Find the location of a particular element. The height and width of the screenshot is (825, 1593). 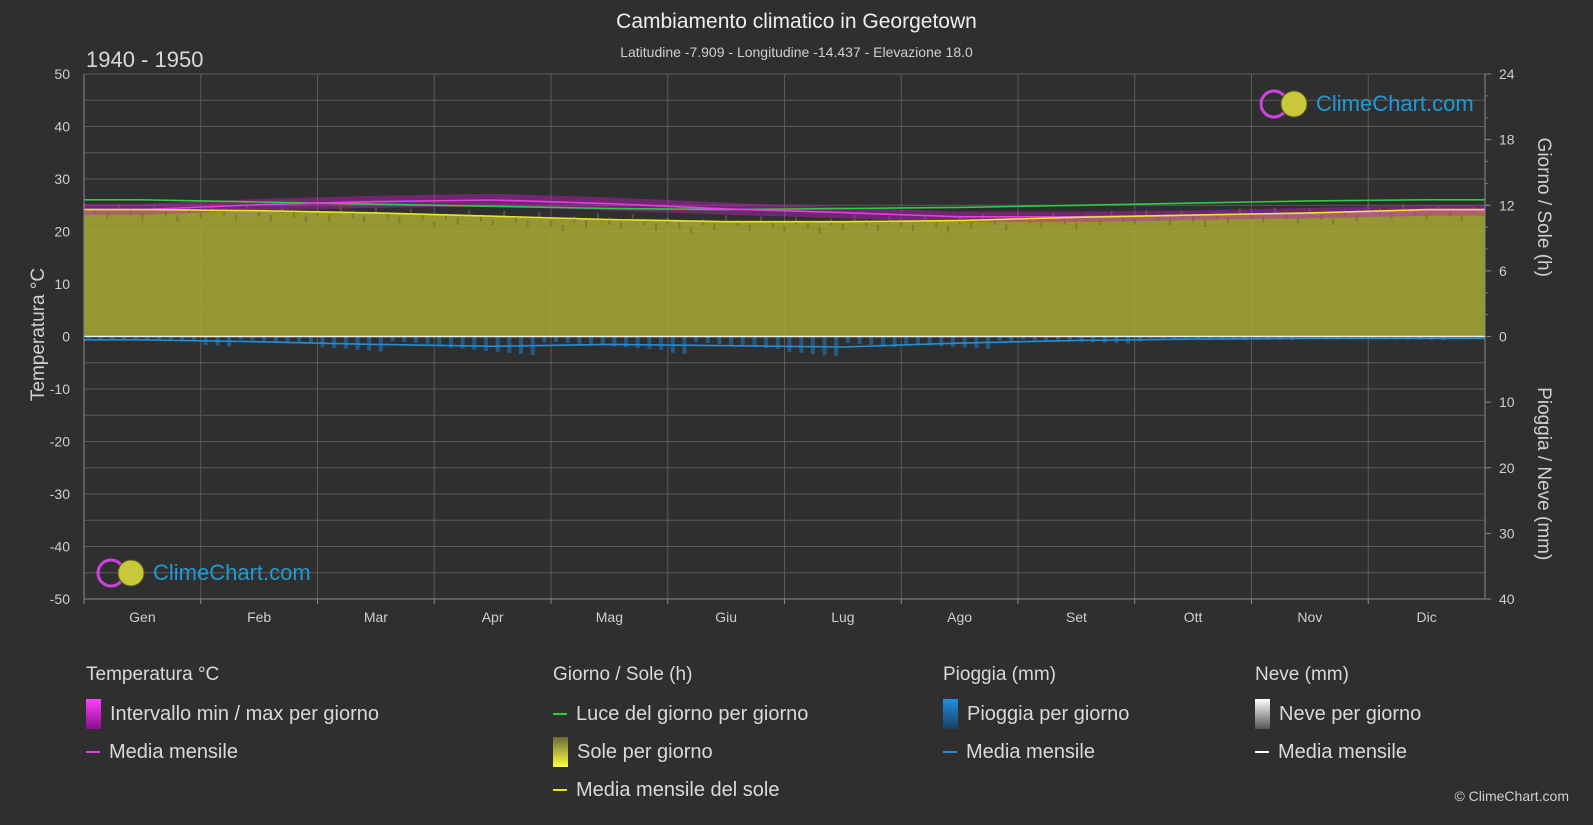

left-tick-label: -30 is located at coordinates (60, 494).